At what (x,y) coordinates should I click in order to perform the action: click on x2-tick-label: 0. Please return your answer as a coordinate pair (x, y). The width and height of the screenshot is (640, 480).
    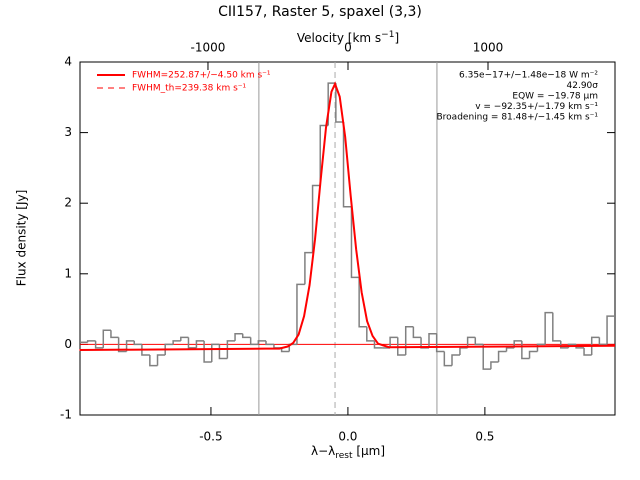
    Looking at the image, I should click on (348, 48).